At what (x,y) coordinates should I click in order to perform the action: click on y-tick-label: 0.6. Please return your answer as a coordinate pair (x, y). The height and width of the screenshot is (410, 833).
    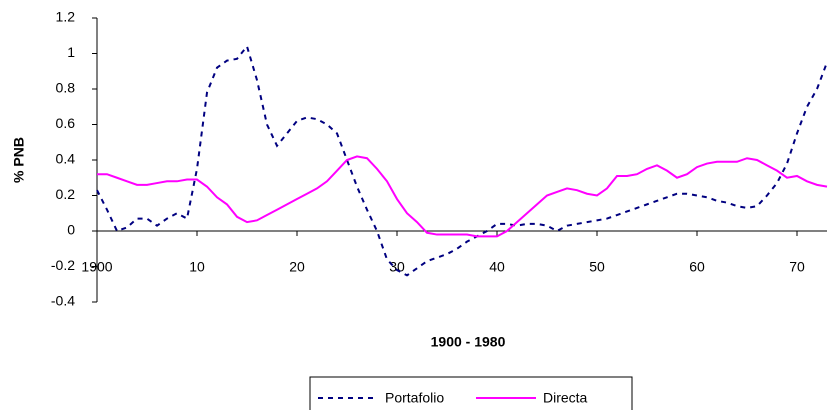
    Looking at the image, I should click on (66, 123).